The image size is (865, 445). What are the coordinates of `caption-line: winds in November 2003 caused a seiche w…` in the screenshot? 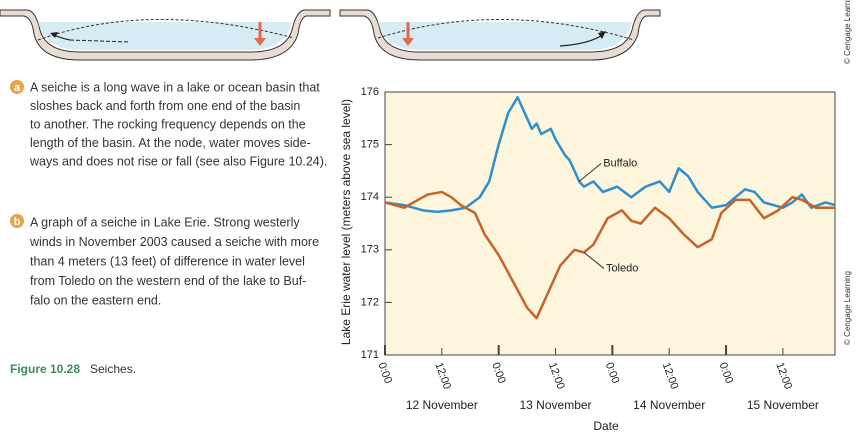 It's located at (174, 242).